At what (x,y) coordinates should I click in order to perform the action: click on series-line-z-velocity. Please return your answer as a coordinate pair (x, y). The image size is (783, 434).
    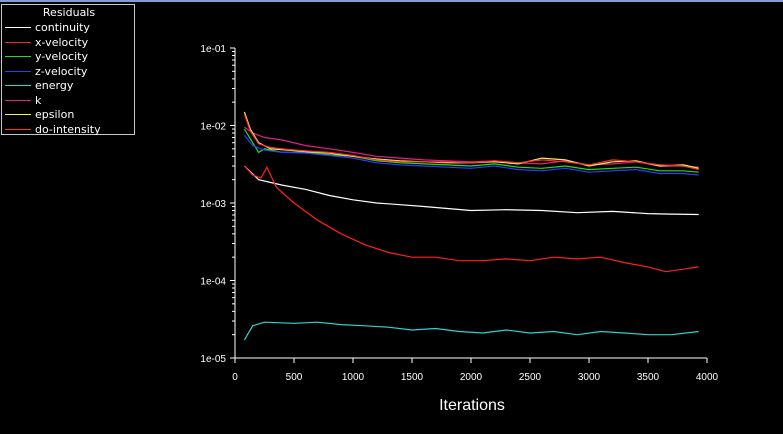
    Looking at the image, I should click on (471, 155).